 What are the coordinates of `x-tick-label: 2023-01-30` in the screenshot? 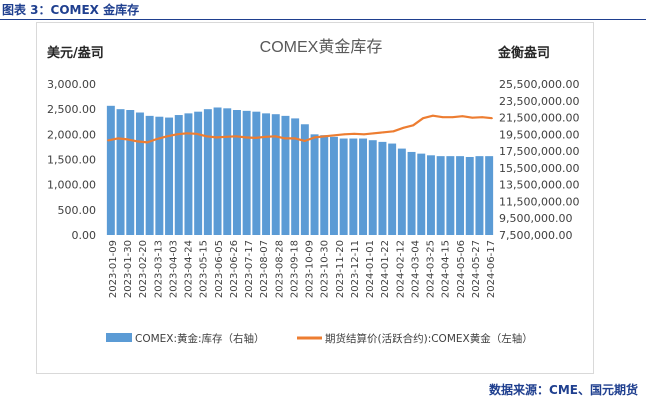 It's located at (128, 269).